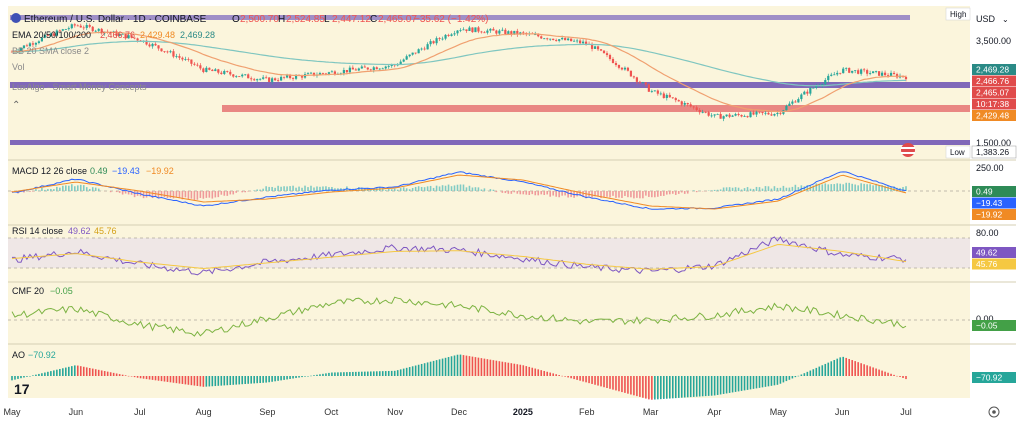 This screenshot has height=438, width=1024. Describe the element at coordinates (490, 142) in the screenshot. I see `support-band-low` at that location.